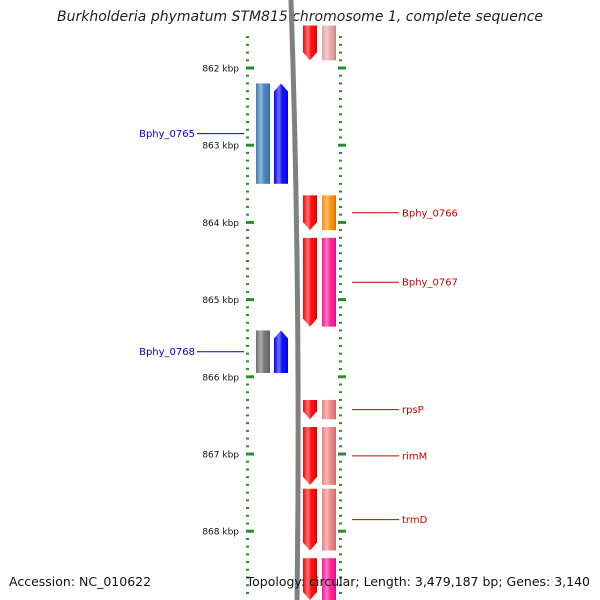 The width and height of the screenshot is (600, 600). I want to click on accession-text: Accession: NC_010622, so click(80, 581).